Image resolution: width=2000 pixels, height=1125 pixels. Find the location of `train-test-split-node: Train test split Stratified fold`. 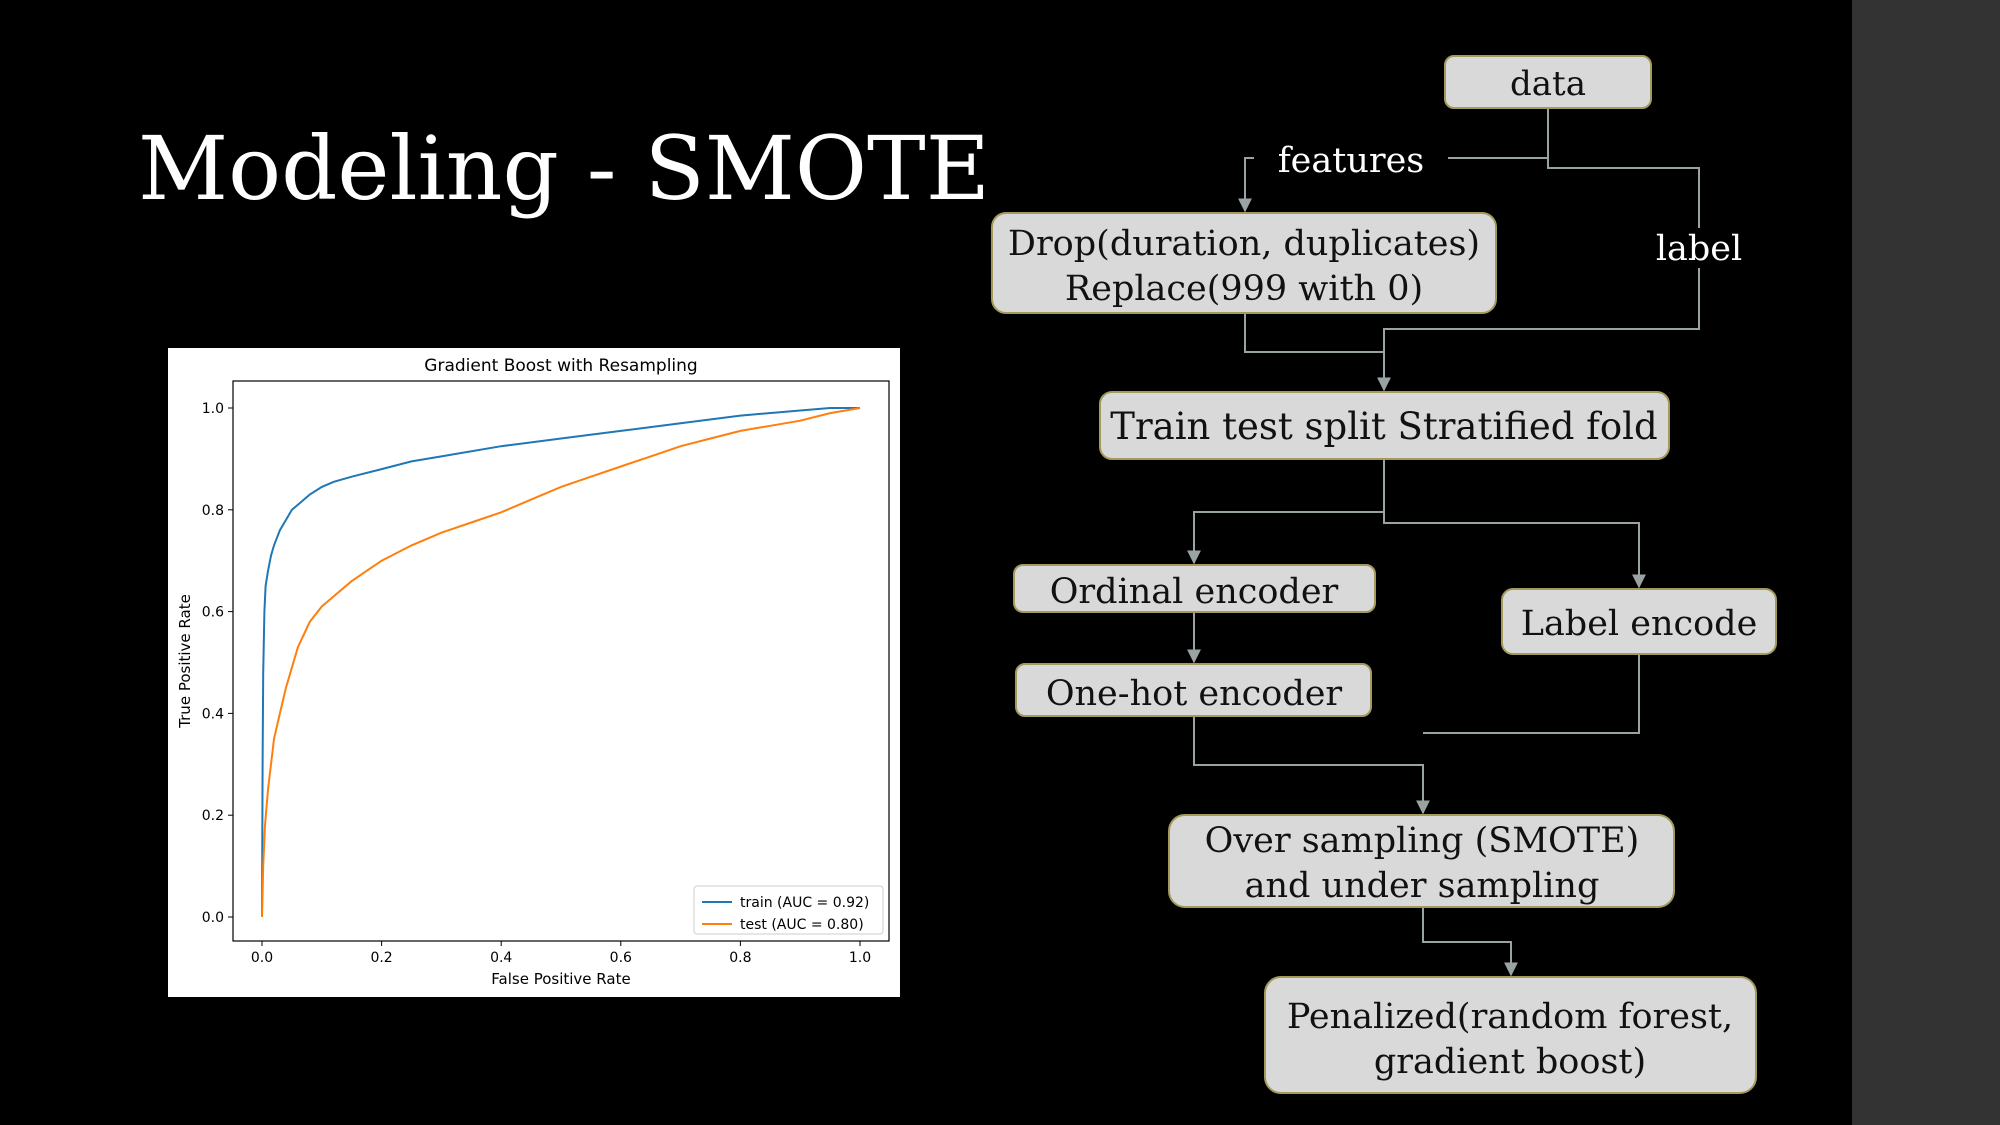

train-test-split-node: Train test split Stratified fold is located at coordinates (1384, 425).